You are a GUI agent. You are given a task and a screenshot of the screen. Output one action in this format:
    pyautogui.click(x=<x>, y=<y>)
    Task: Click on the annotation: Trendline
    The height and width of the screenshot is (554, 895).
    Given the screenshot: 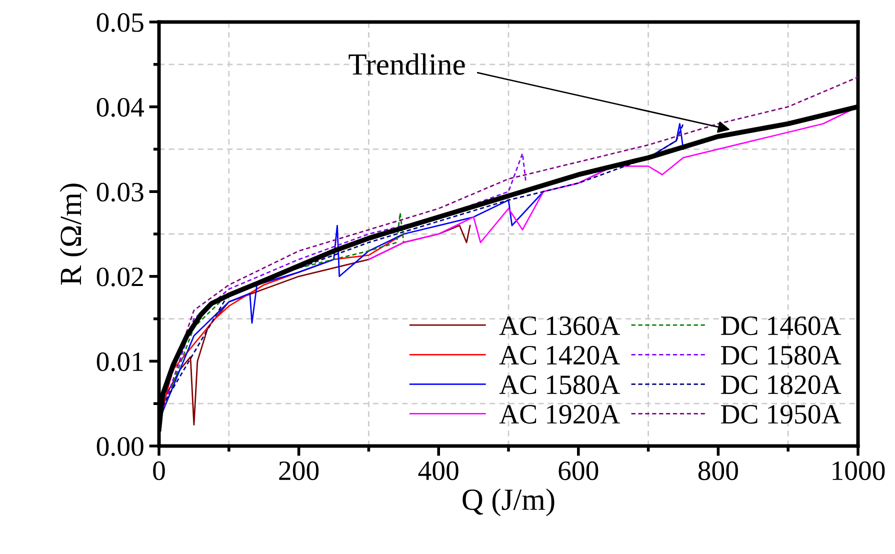 What is the action you would take?
    pyautogui.click(x=406, y=64)
    